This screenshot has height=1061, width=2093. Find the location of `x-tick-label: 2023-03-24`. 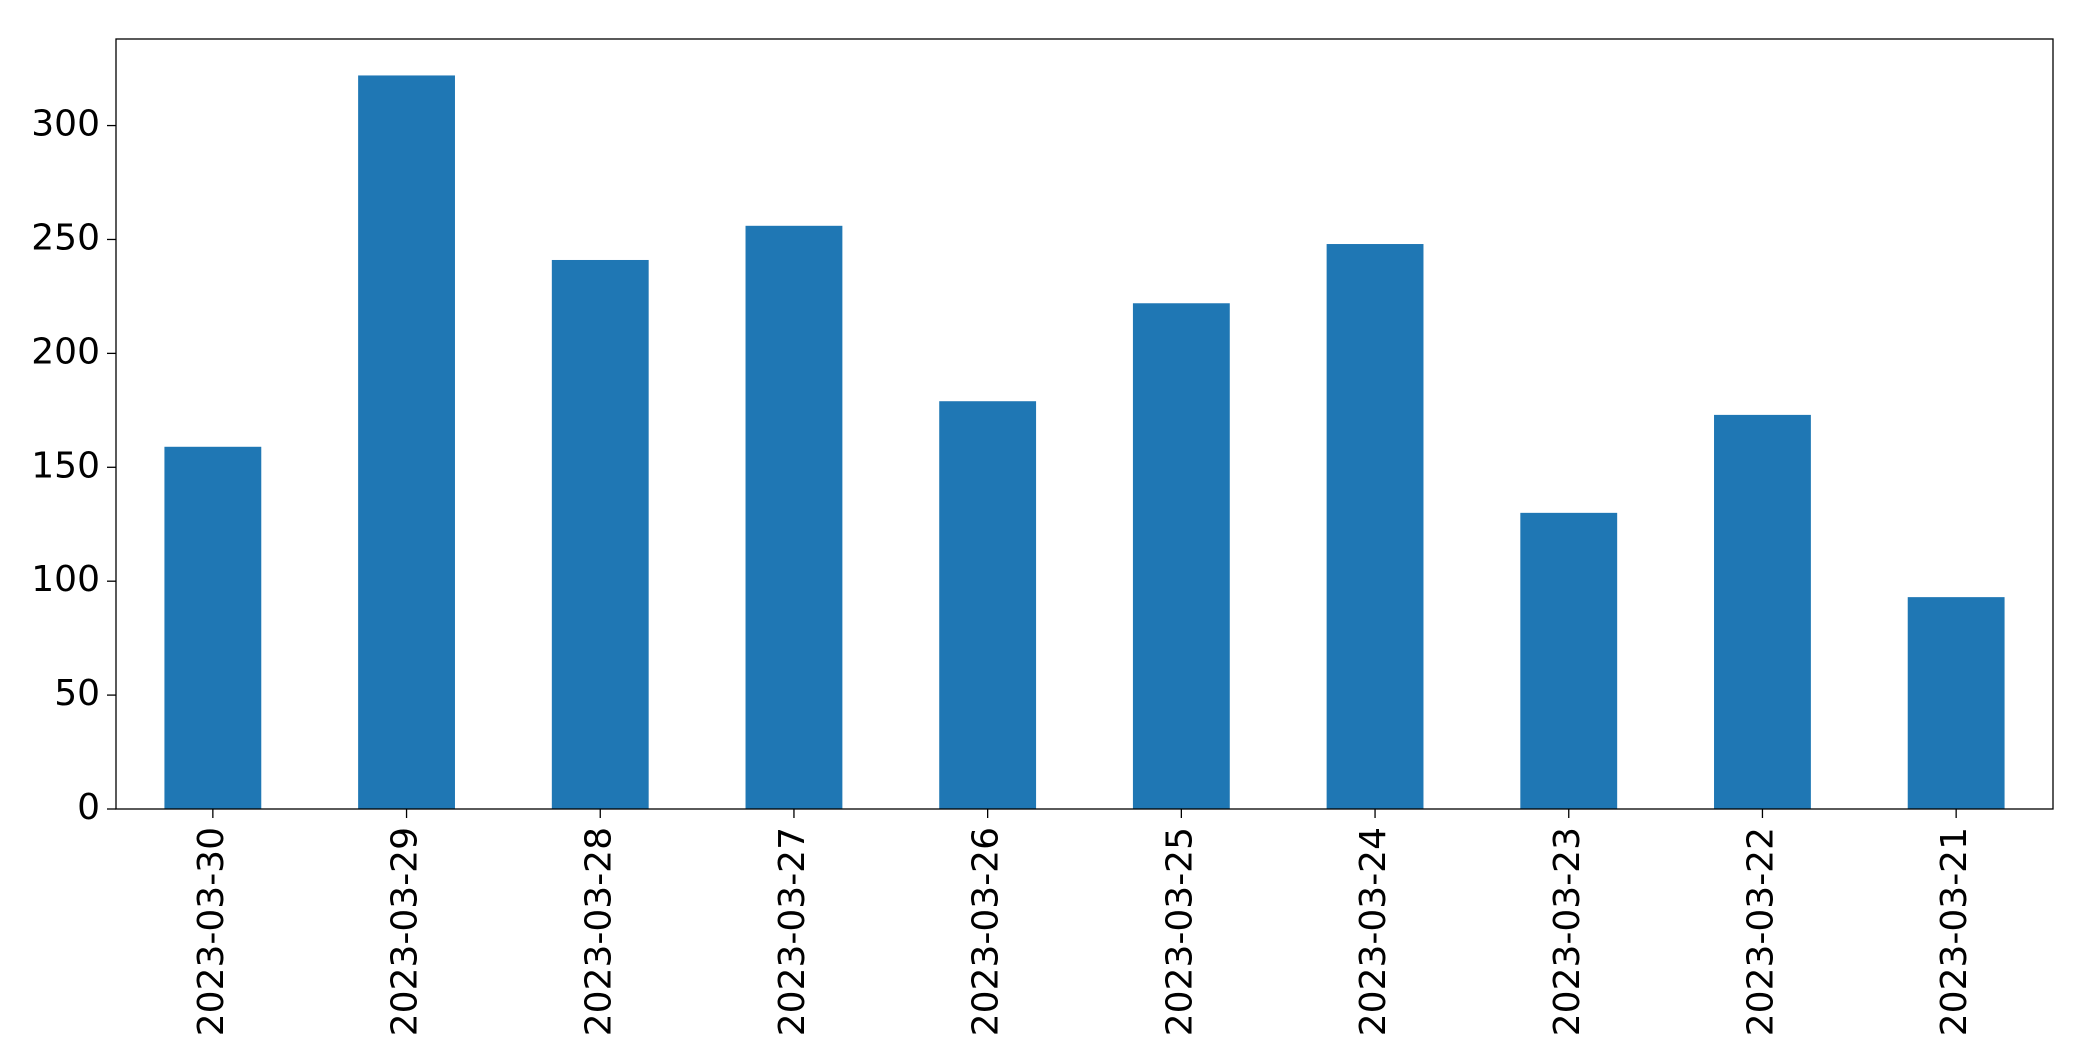

x-tick-label: 2023-03-24 is located at coordinates (1373, 931).